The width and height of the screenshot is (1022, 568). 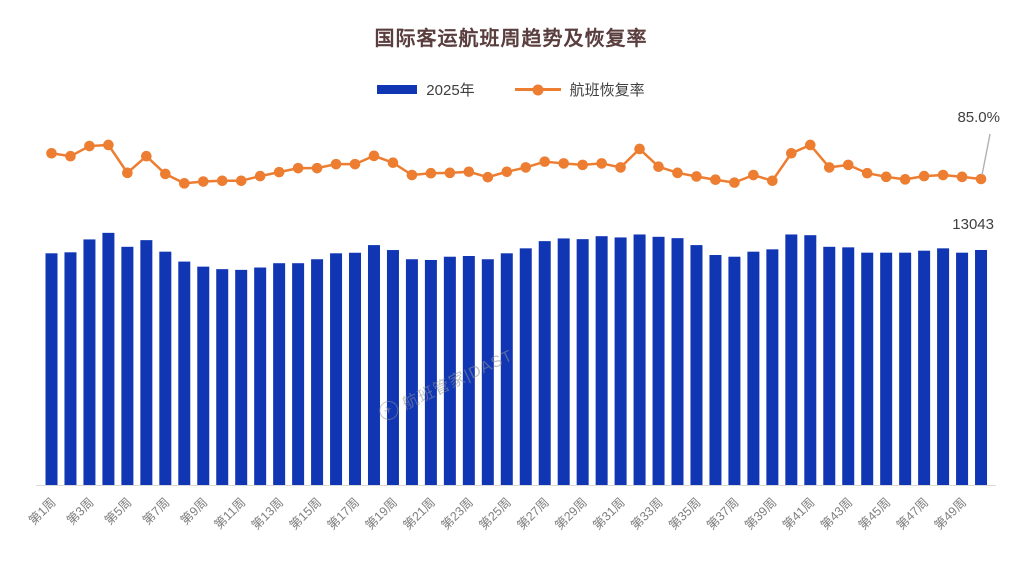 I want to click on x-tick-label: 第39周, so click(x=760, y=513).